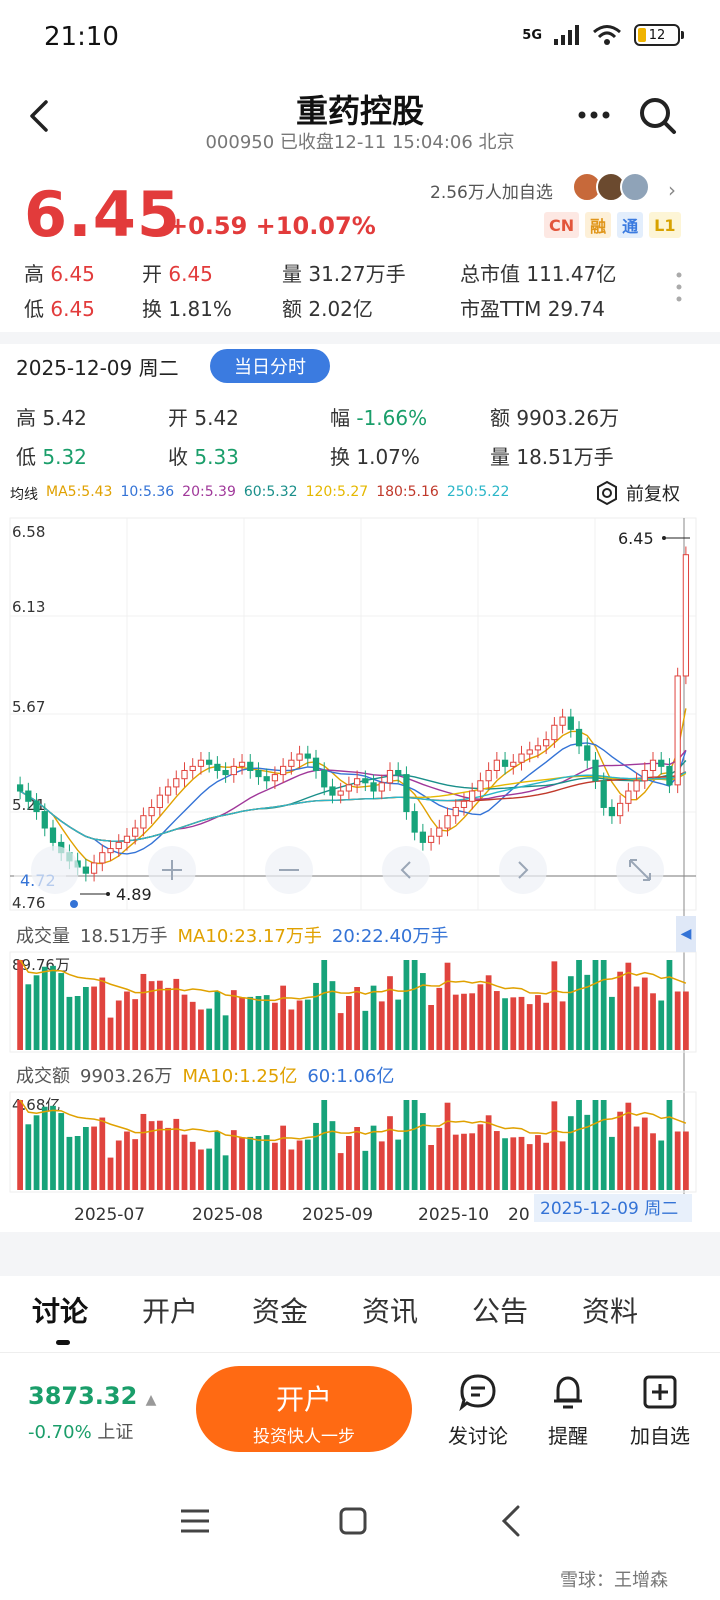  I want to click on volume-ma10: MA10:23.17万手, so click(249, 936).